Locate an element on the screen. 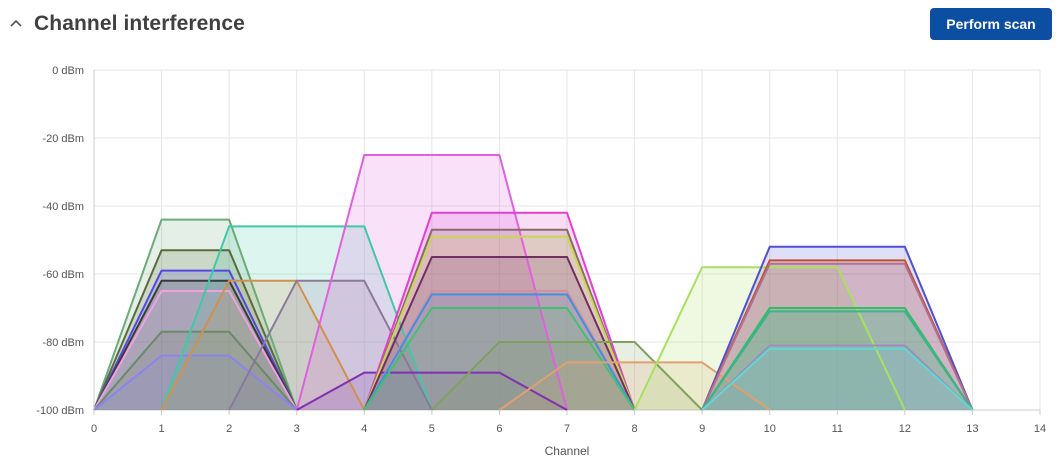 This screenshot has height=468, width=1062. chevron-up-icon is located at coordinates (16, 22).